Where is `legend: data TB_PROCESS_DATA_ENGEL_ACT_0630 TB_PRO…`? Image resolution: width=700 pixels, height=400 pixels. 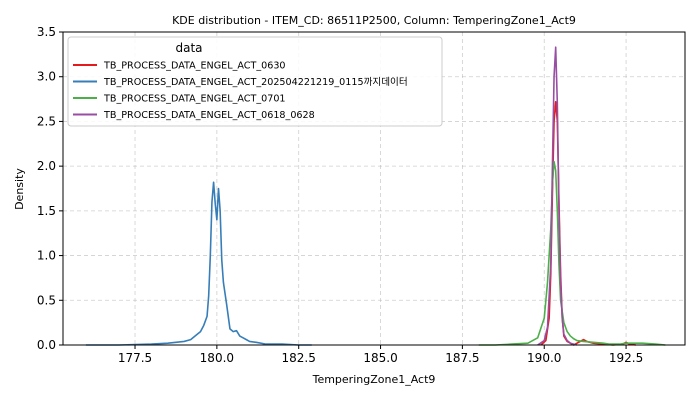
legend: data TB_PROCESS_DATA_ENGEL_ACT_0630 TB_PRO… is located at coordinates (255, 81).